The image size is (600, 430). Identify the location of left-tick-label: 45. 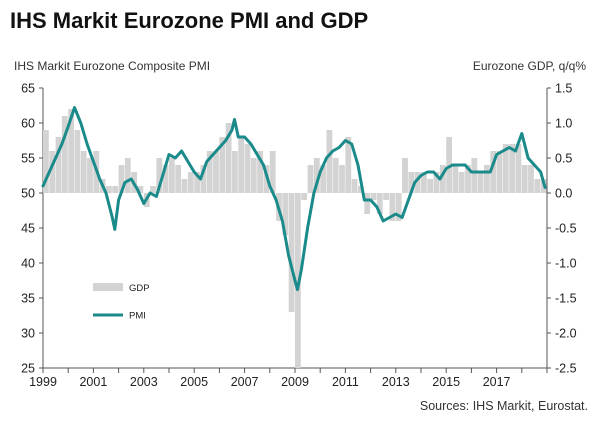
(28, 229).